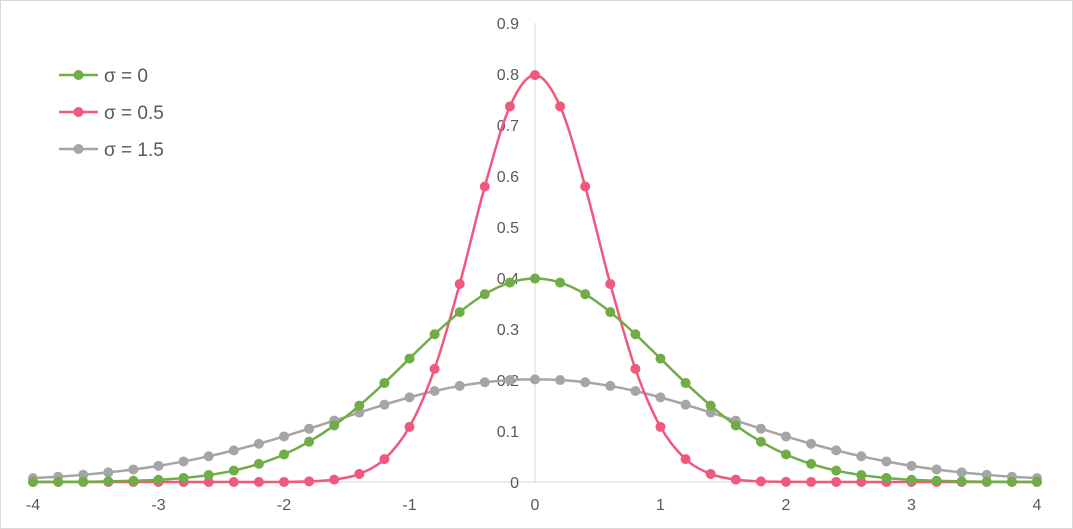 This screenshot has width=1073, height=529. I want to click on x-tick-labels: -4 -3 -2 -1 0 1 2 3 4, so click(534, 505).